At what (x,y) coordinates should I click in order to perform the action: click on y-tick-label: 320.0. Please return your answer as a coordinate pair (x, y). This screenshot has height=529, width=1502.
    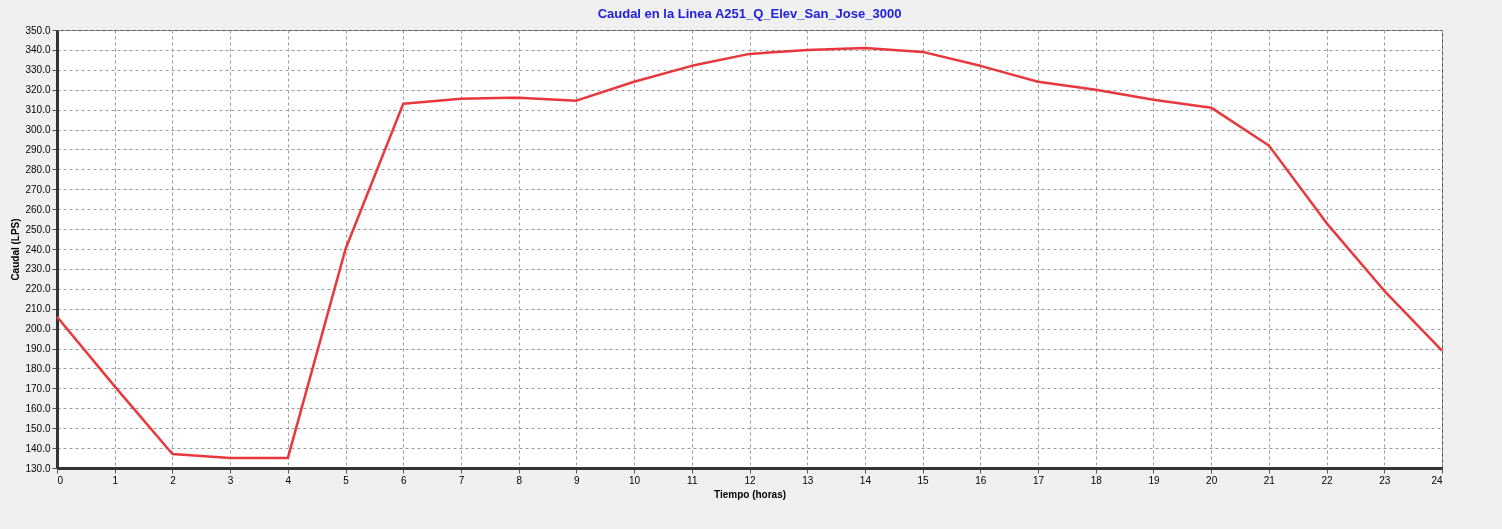
    Looking at the image, I should click on (38, 90).